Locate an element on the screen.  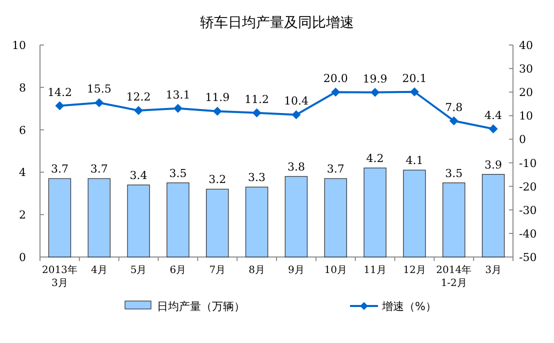
y2-tick-label: 10 is located at coordinates (526, 116).